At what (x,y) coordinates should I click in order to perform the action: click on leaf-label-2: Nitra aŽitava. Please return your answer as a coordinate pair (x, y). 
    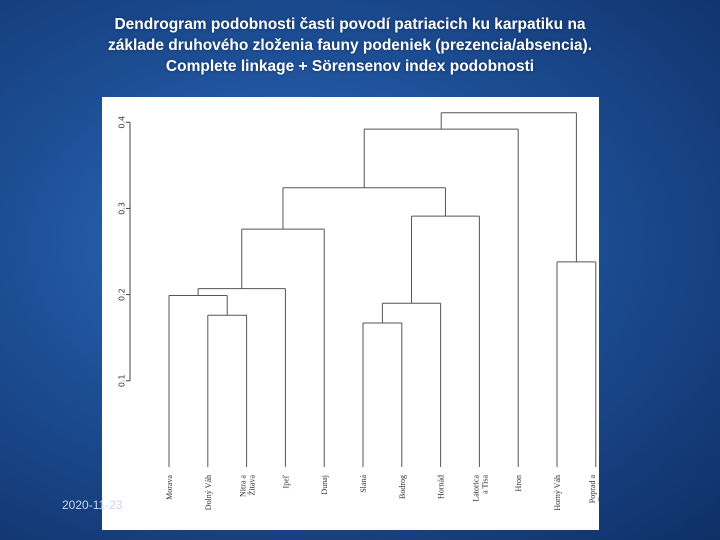
    Looking at the image, I should click on (248, 486).